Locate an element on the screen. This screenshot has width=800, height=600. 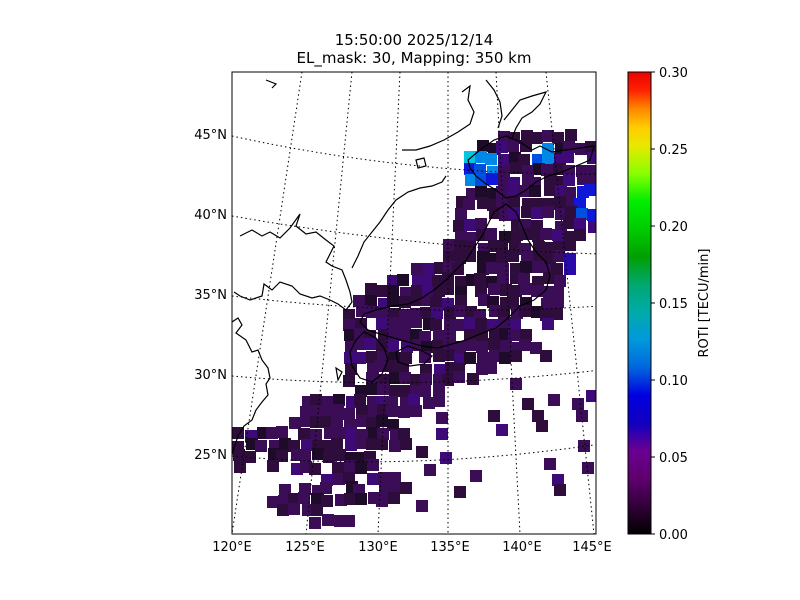
lat-tick-40: 40°N is located at coordinates (210, 215).